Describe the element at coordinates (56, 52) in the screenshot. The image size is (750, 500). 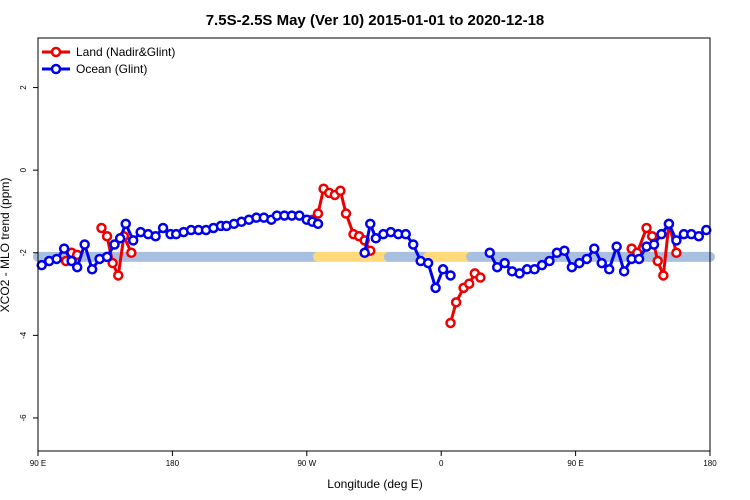
I see `legend-land-marker` at that location.